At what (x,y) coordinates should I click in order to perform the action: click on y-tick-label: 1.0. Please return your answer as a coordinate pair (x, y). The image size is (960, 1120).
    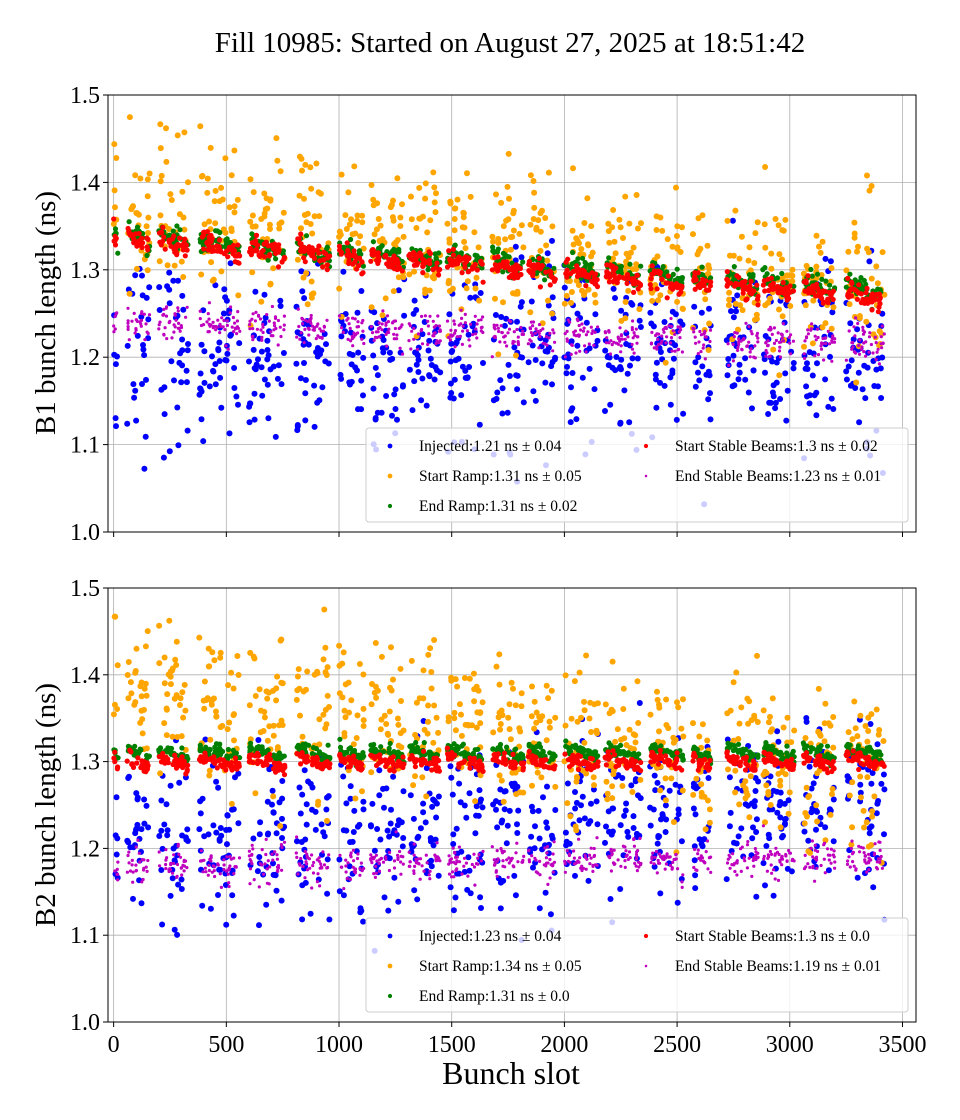
    Looking at the image, I should click on (85, 533).